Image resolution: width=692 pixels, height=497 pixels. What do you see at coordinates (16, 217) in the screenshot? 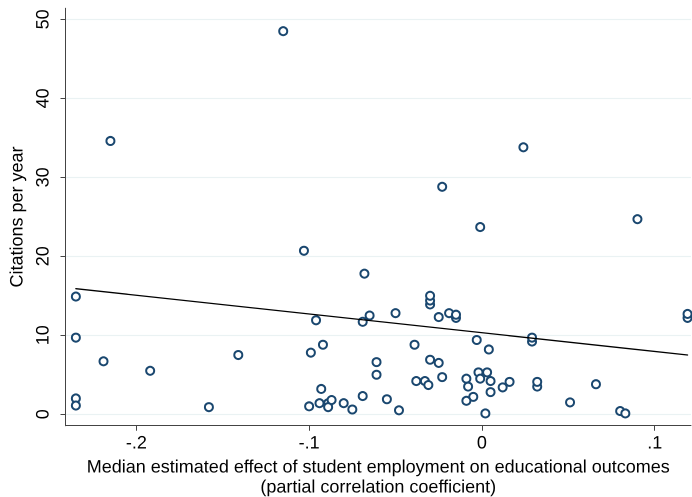
I see `y-axis-title: Citations per year` at bounding box center [16, 217].